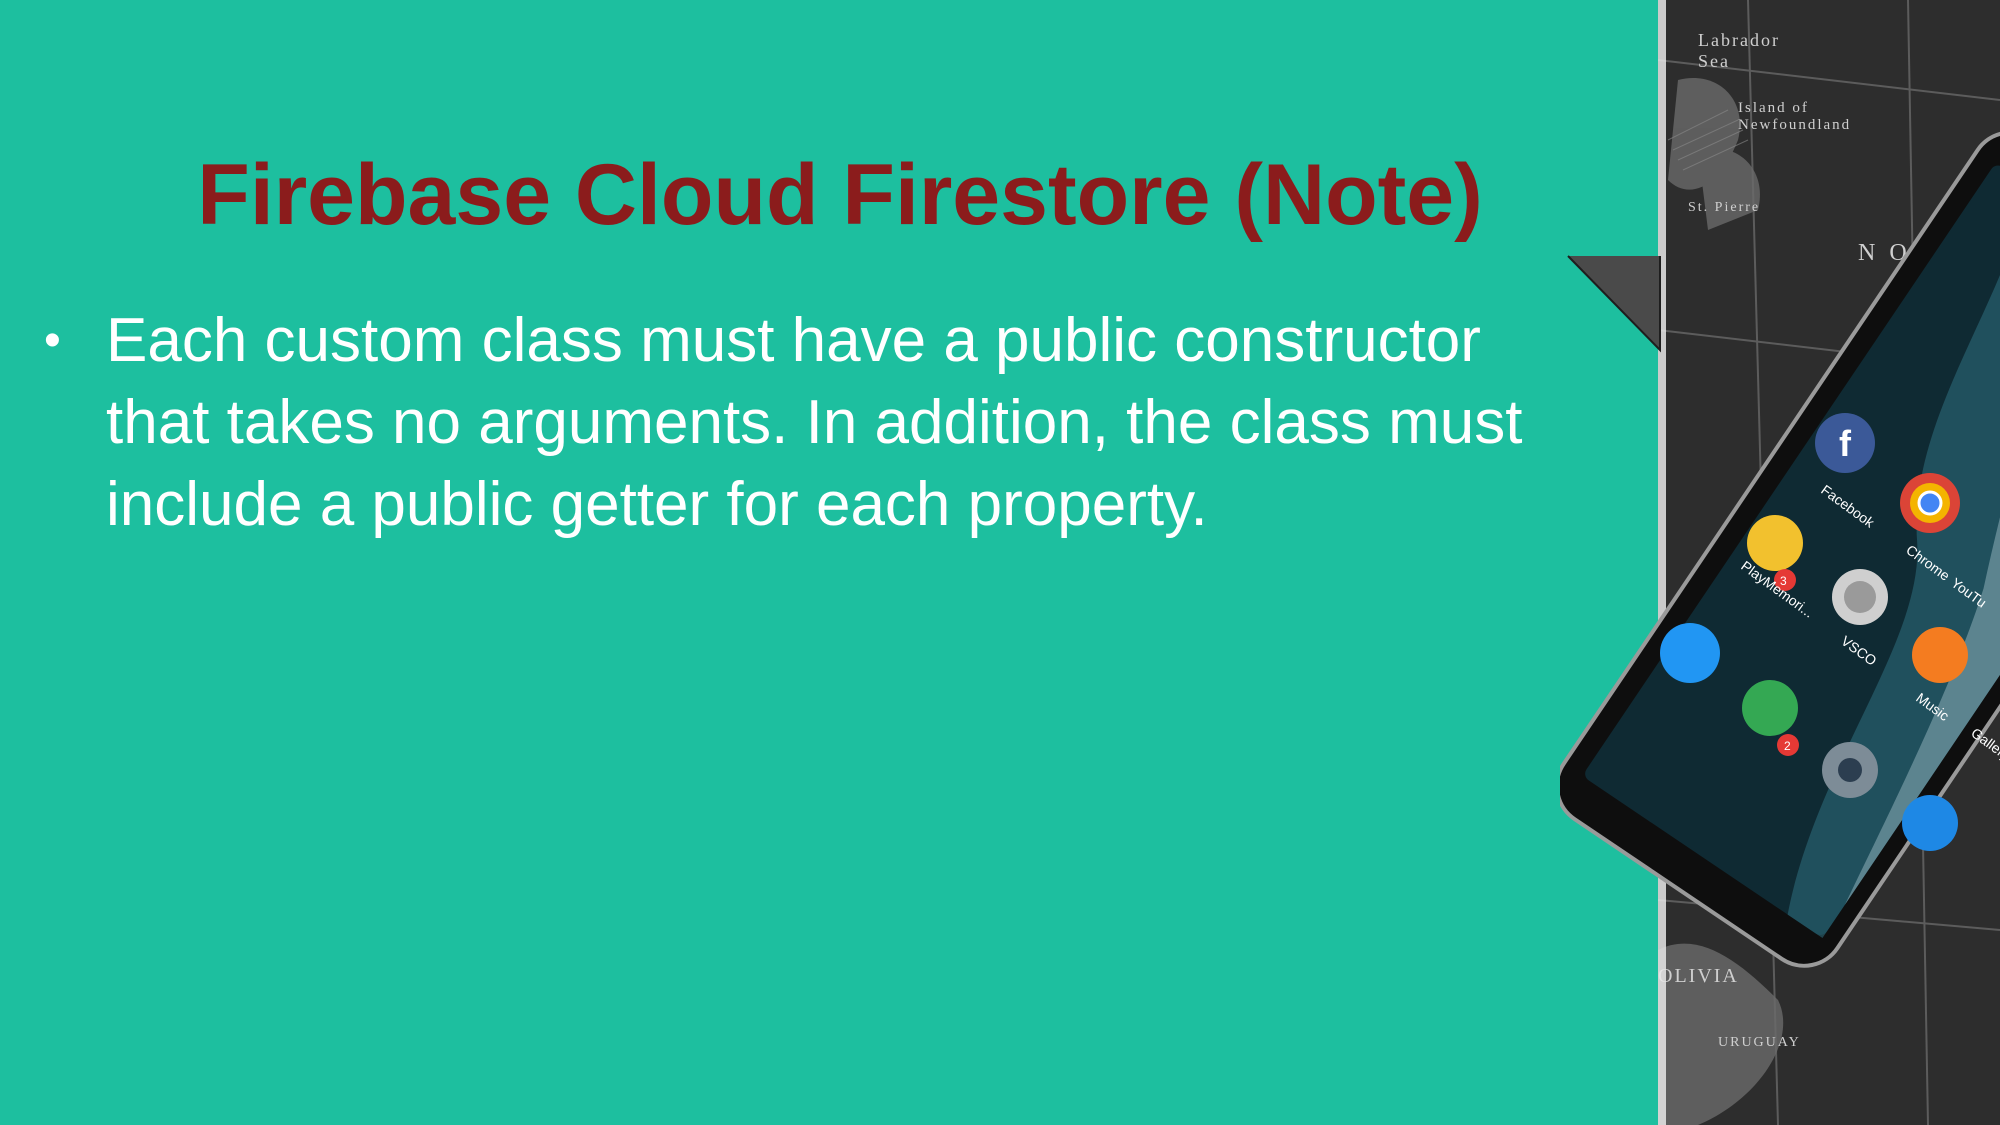  Describe the element at coordinates (1889, 253) in the screenshot. I see `map-label-no: NO` at that location.